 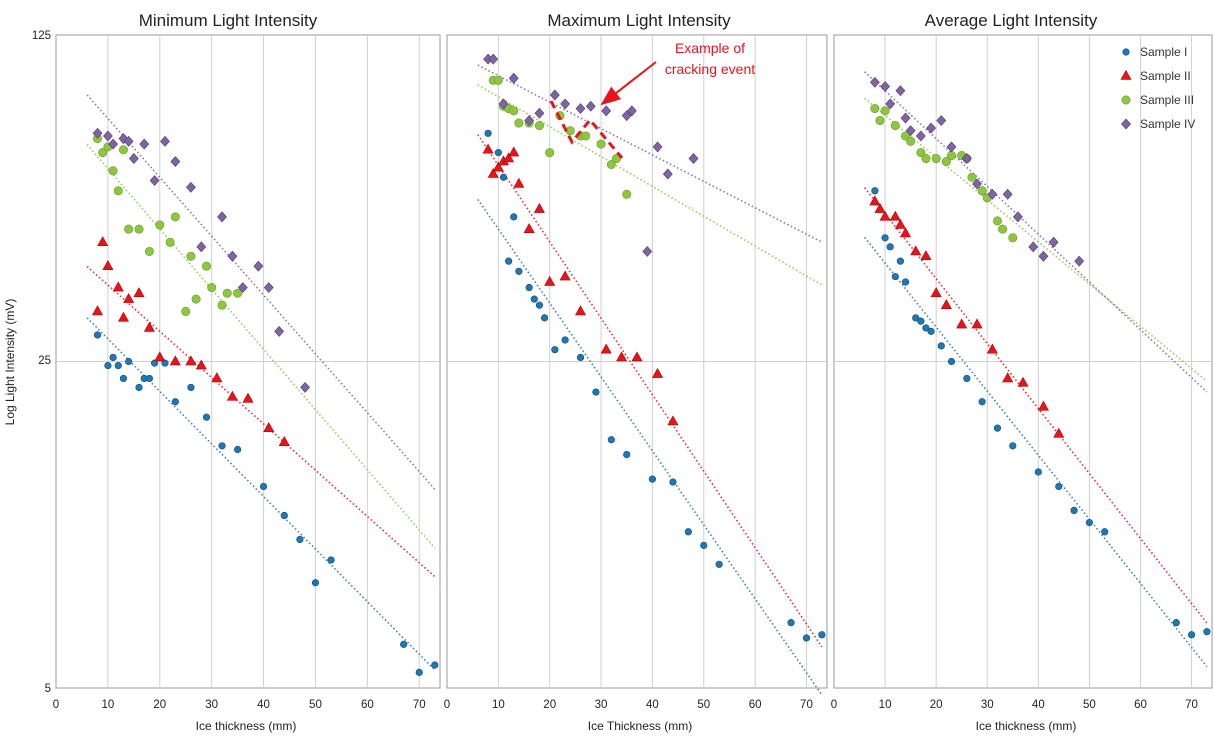 I want to click on x-tick-label: 70, so click(x=419, y=705).